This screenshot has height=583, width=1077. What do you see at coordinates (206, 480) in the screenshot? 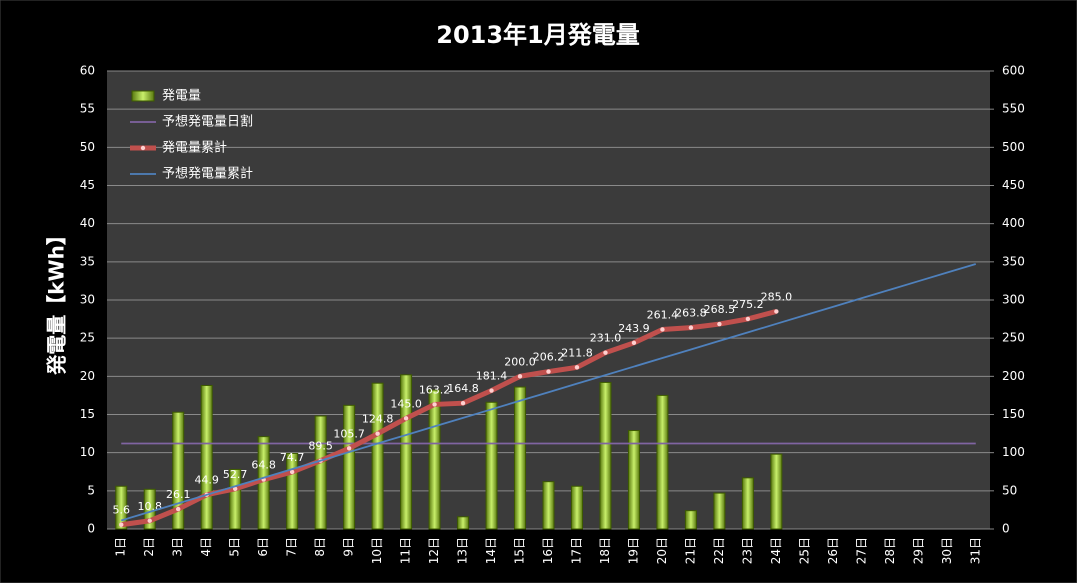
I see `data-label: 44.9` at bounding box center [206, 480].